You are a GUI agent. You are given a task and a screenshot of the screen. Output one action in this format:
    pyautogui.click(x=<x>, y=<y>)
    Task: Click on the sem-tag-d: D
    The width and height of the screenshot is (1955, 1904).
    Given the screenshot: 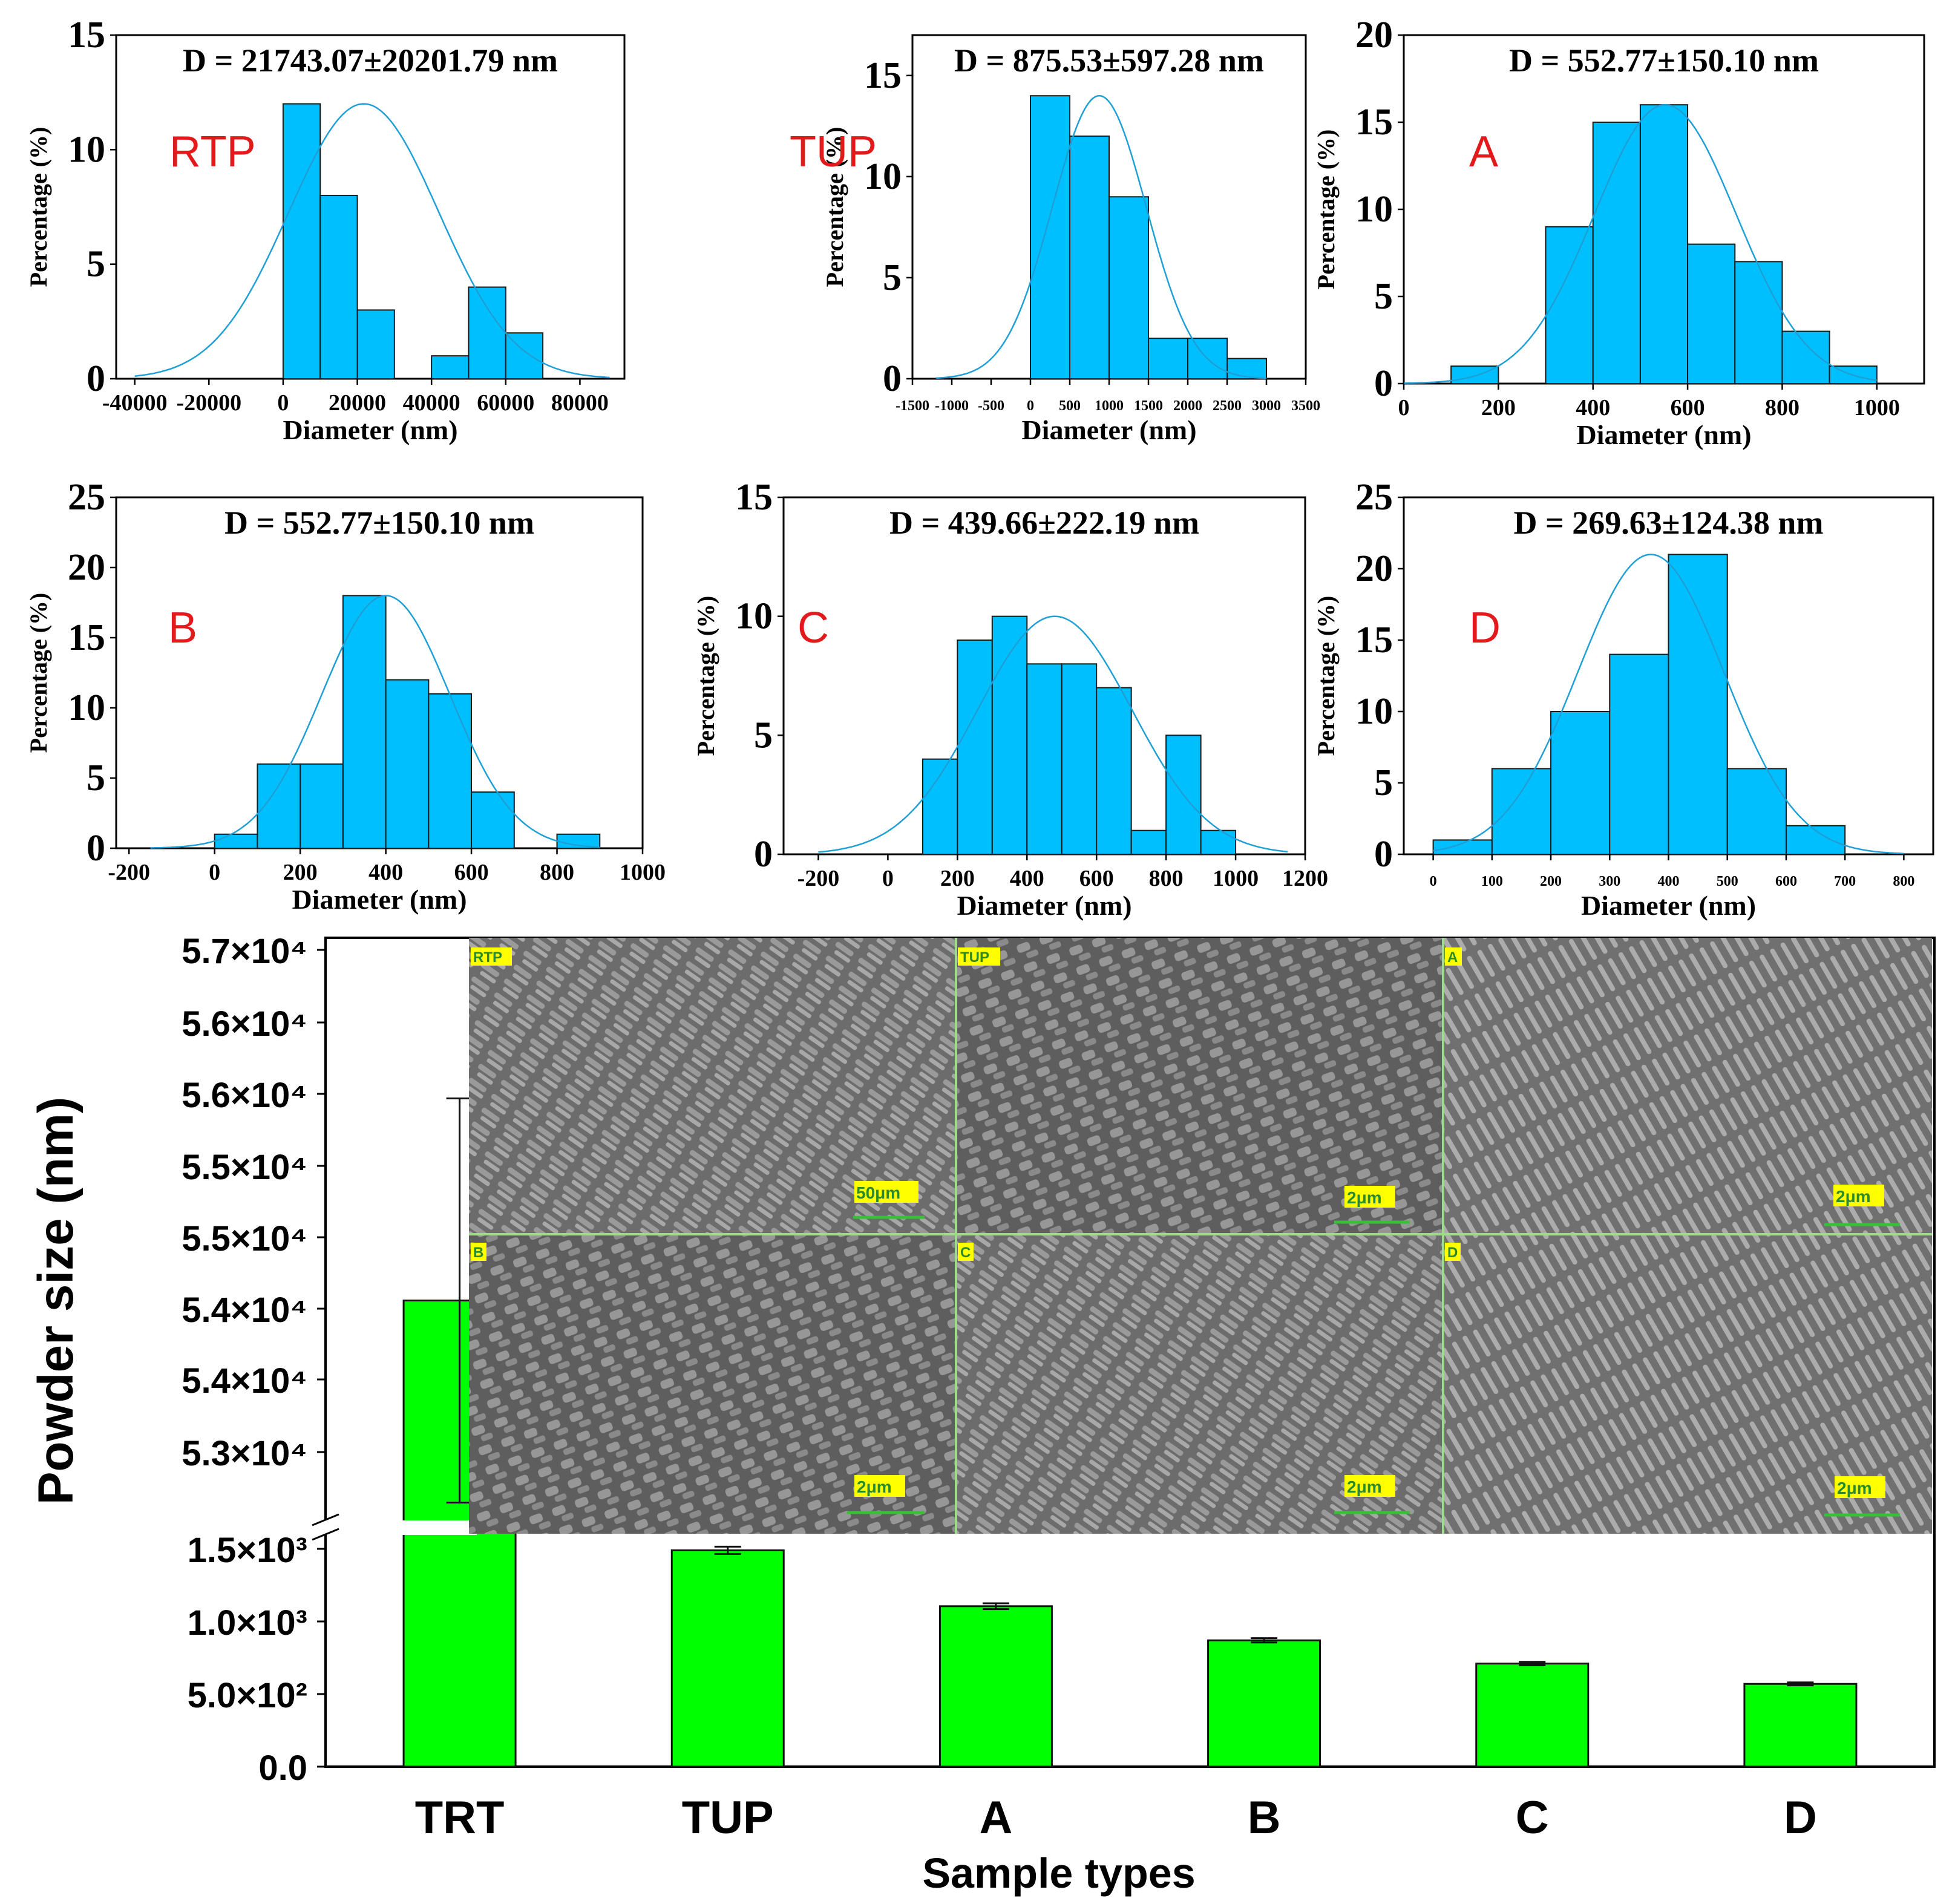 What is the action you would take?
    pyautogui.click(x=1453, y=1252)
    